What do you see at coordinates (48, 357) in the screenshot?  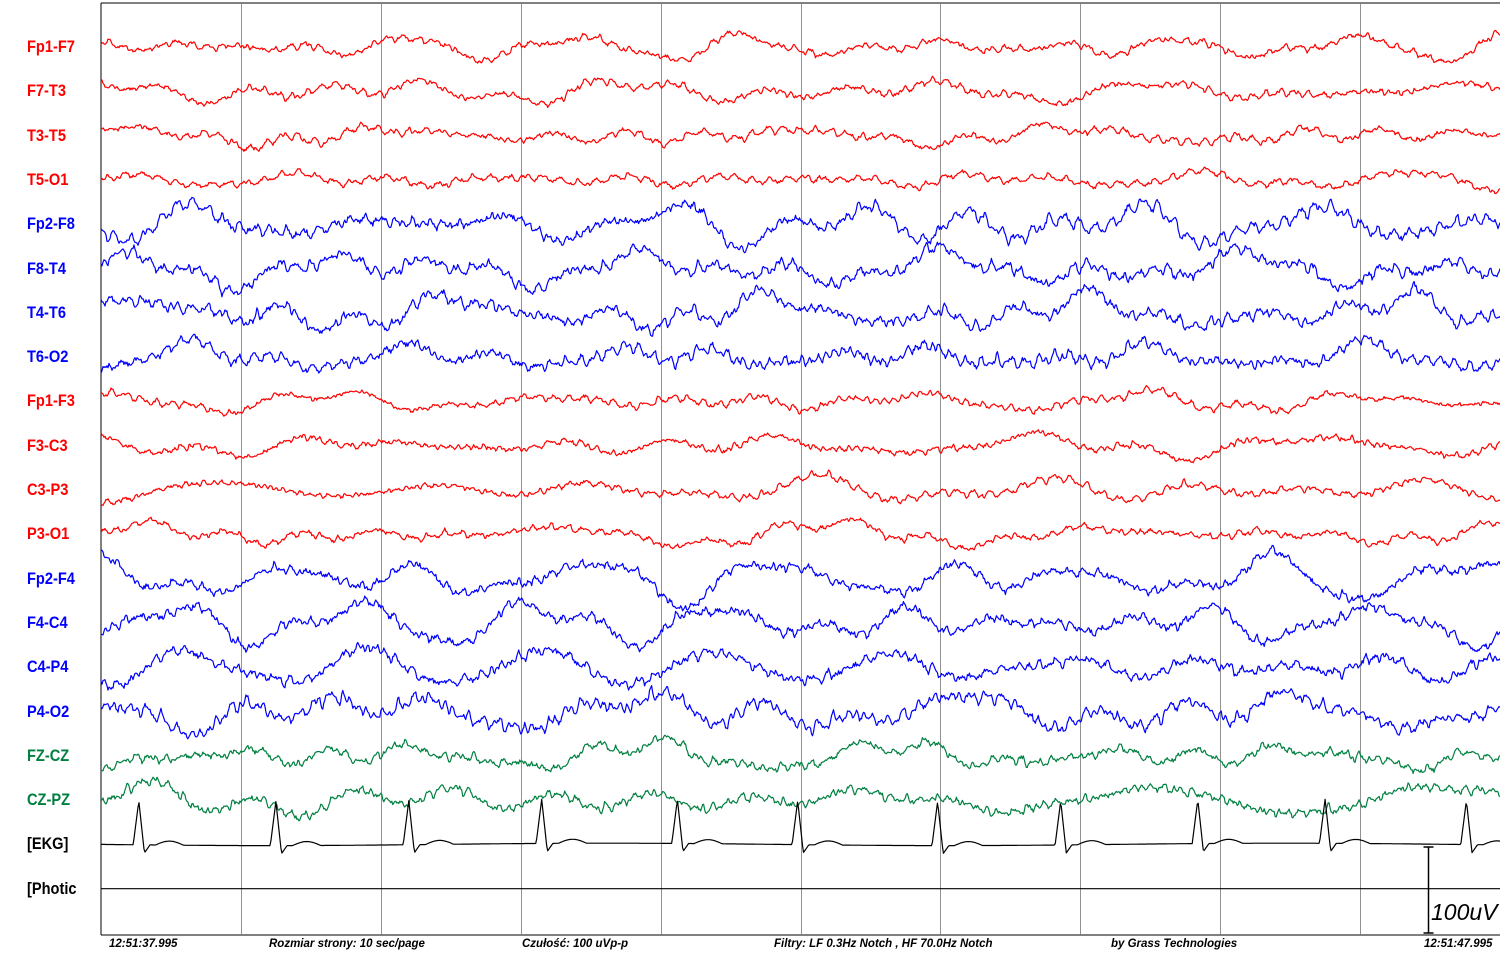 I see `channel-label: T6-O2` at bounding box center [48, 357].